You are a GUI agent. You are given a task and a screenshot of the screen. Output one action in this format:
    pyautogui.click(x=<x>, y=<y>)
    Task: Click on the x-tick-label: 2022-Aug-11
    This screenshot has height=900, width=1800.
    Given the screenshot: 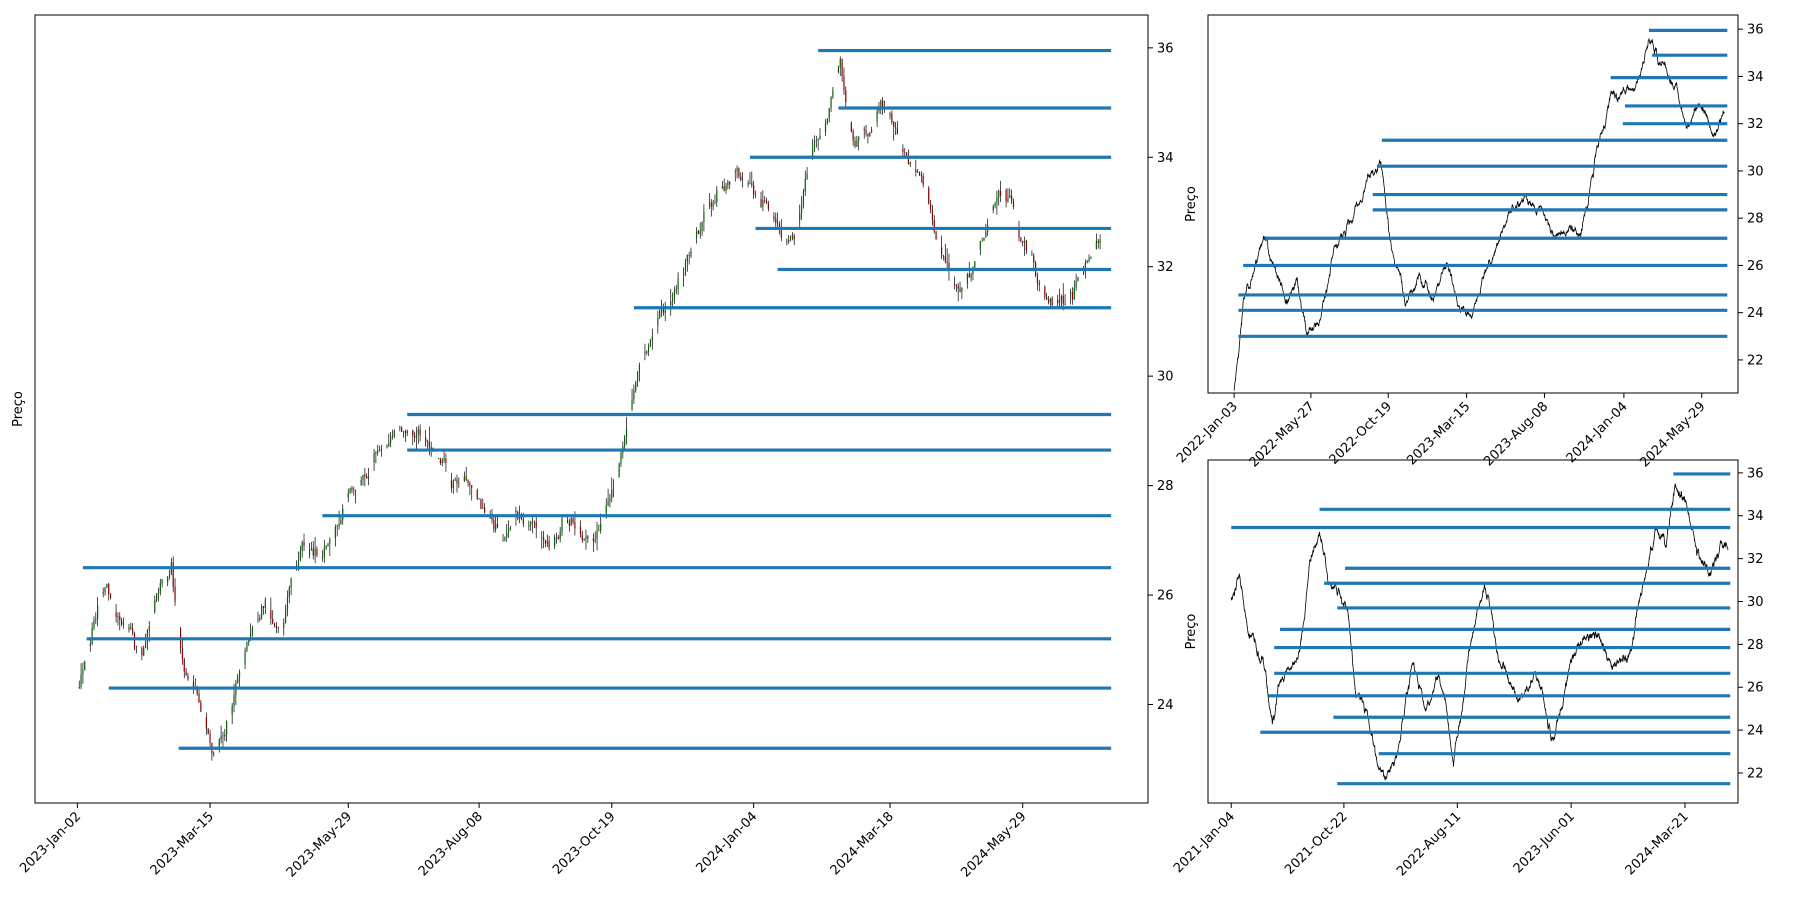 What is the action you would take?
    pyautogui.click(x=1429, y=844)
    